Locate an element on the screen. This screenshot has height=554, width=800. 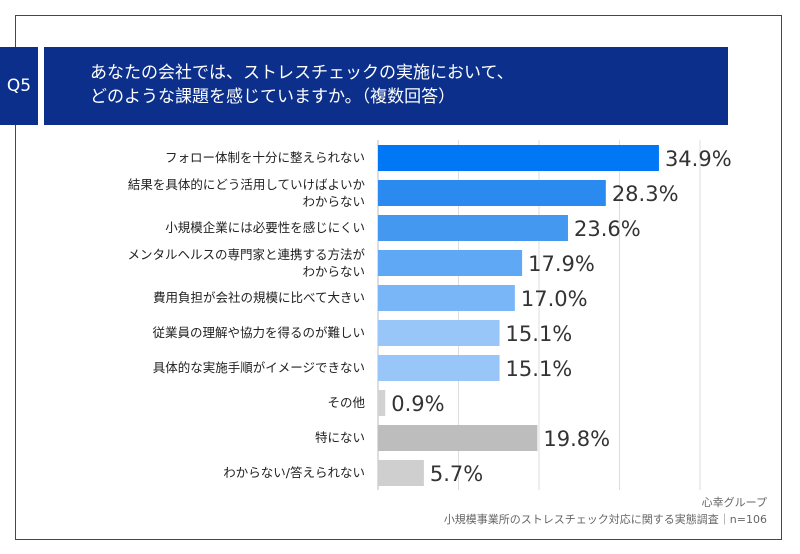
category-label: 特にない is located at coordinates (340, 437).